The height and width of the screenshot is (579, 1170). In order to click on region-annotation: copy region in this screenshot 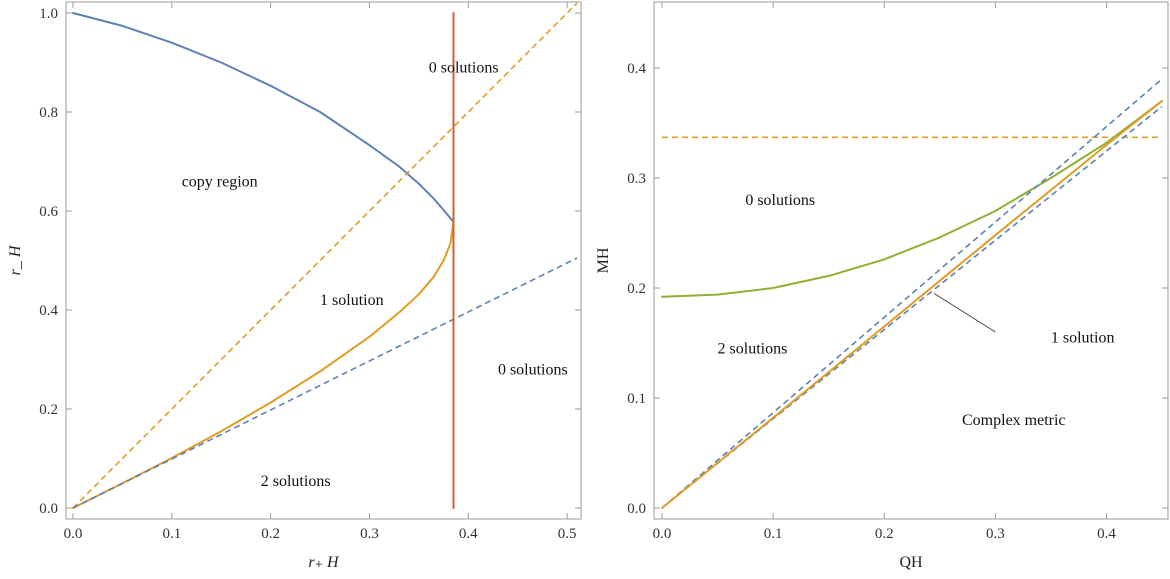, I will do `click(220, 181)`.